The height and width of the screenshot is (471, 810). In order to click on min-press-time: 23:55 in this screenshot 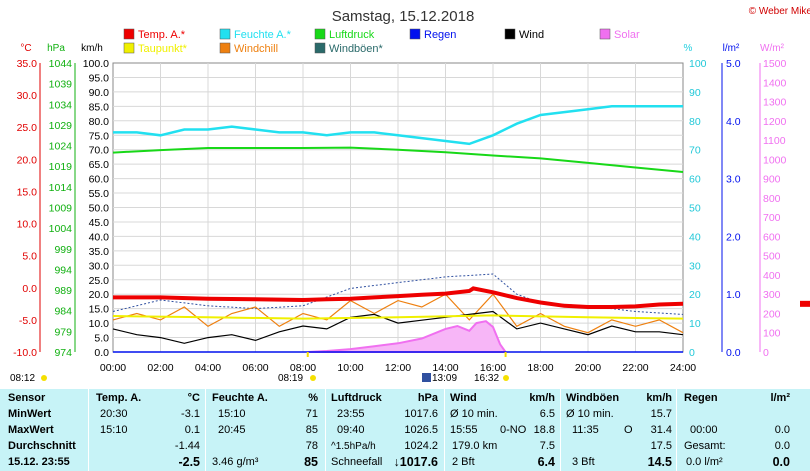, I will do `click(351, 414)`.